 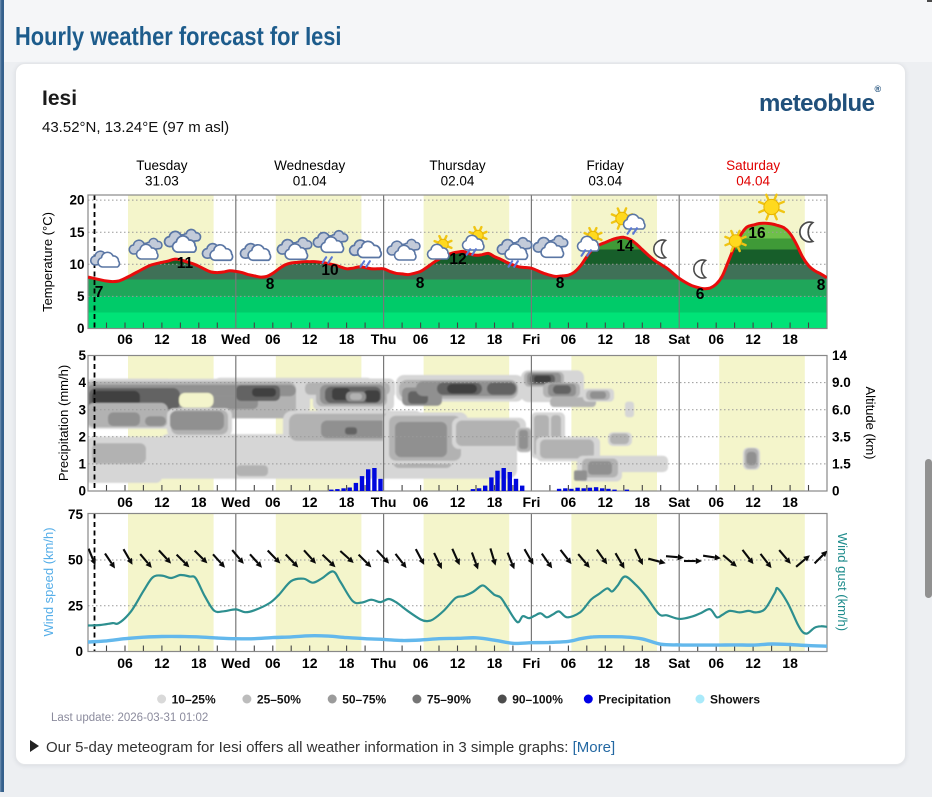 What do you see at coordinates (279, 700) in the screenshot?
I see `svg-text: 25–50%` at bounding box center [279, 700].